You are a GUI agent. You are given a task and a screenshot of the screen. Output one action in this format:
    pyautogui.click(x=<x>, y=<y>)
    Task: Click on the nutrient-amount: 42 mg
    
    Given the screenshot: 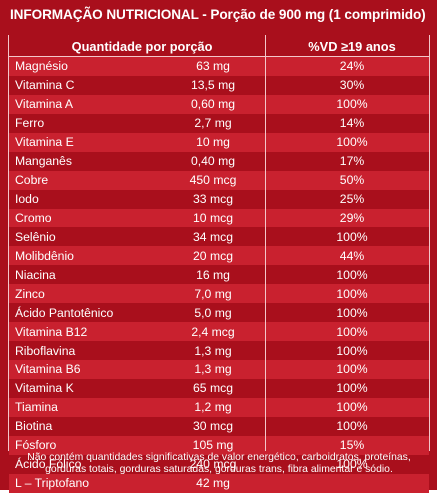 What is the action you would take?
    pyautogui.click(x=213, y=483)
    